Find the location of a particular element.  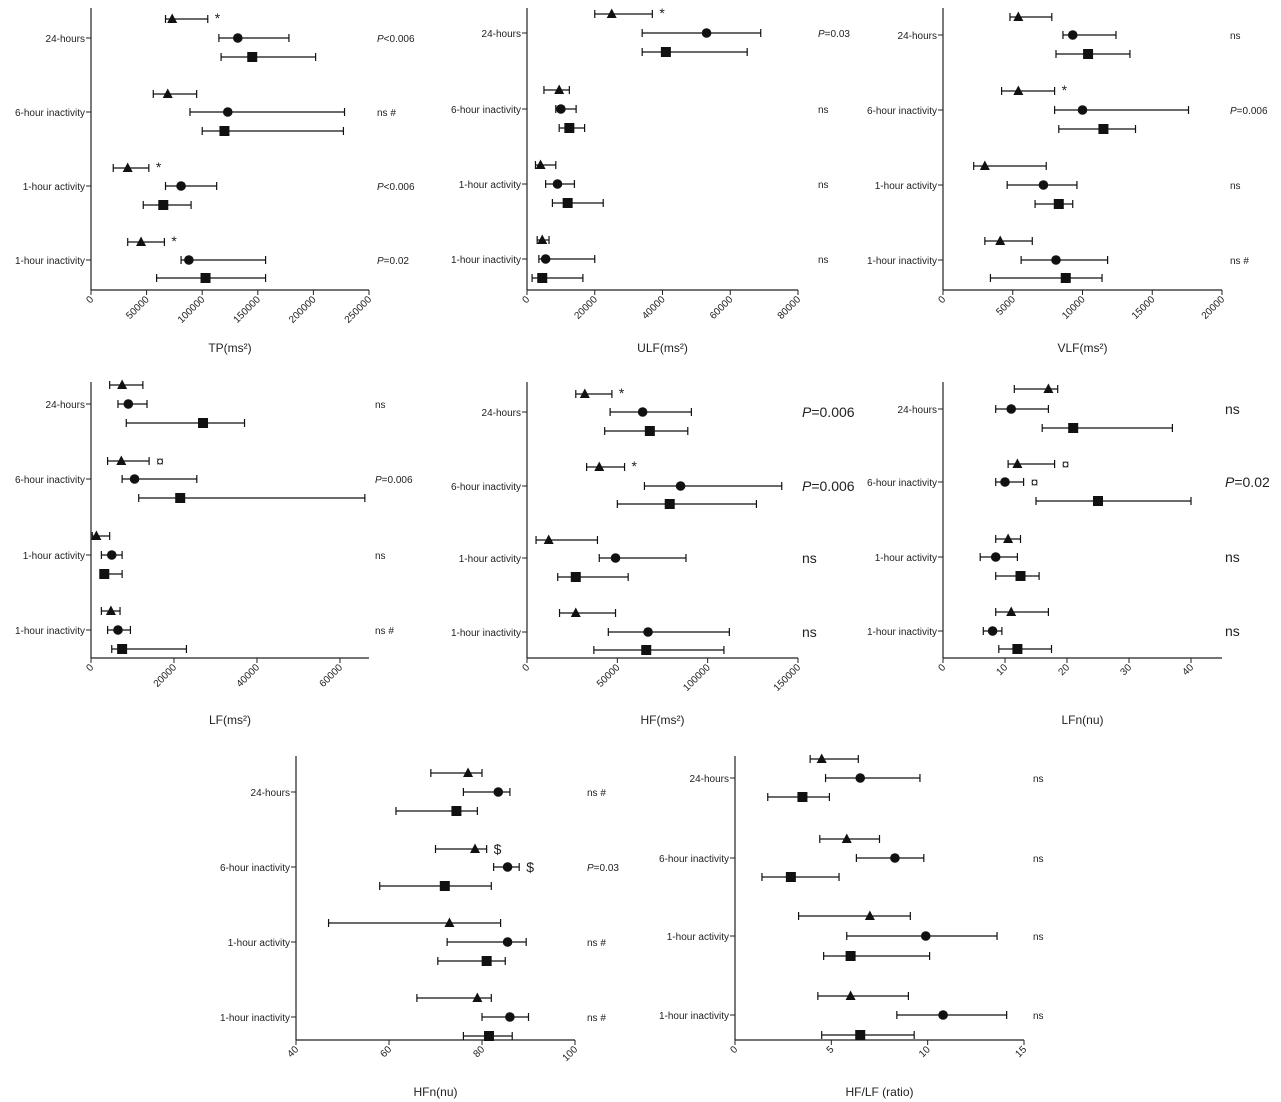

x-axis-label: TP(ms²) is located at coordinates (229, 348).